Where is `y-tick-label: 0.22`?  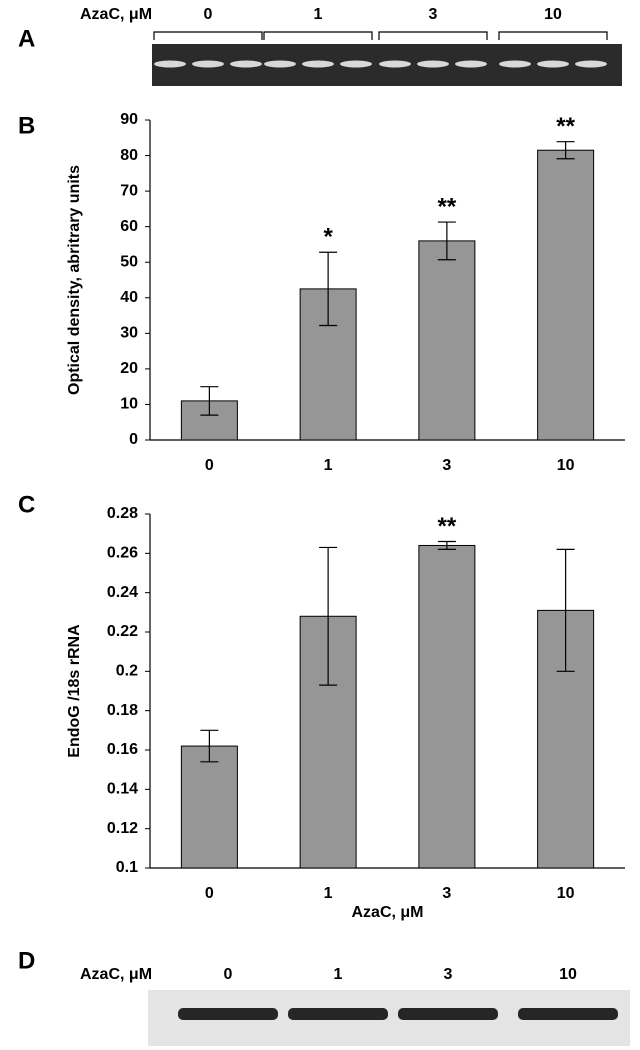 y-tick-label: 0.22 is located at coordinates (122, 631).